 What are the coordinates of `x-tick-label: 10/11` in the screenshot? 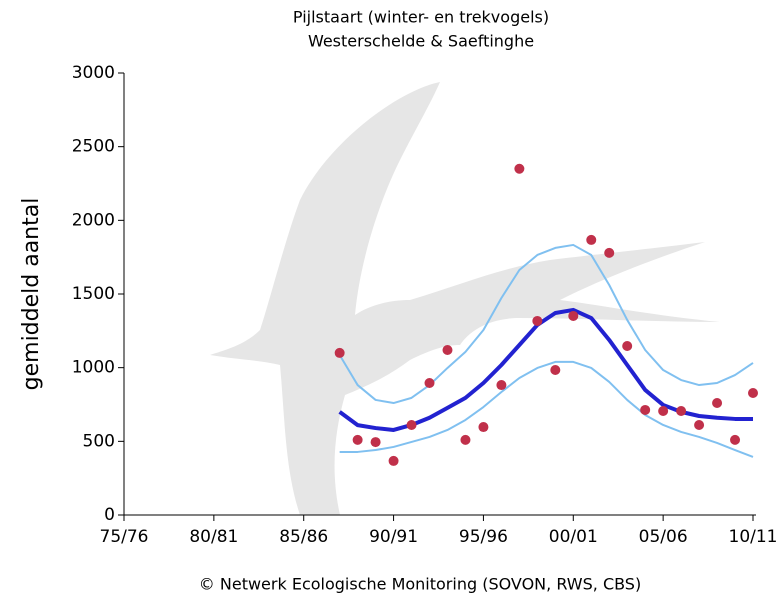 It's located at (753, 537).